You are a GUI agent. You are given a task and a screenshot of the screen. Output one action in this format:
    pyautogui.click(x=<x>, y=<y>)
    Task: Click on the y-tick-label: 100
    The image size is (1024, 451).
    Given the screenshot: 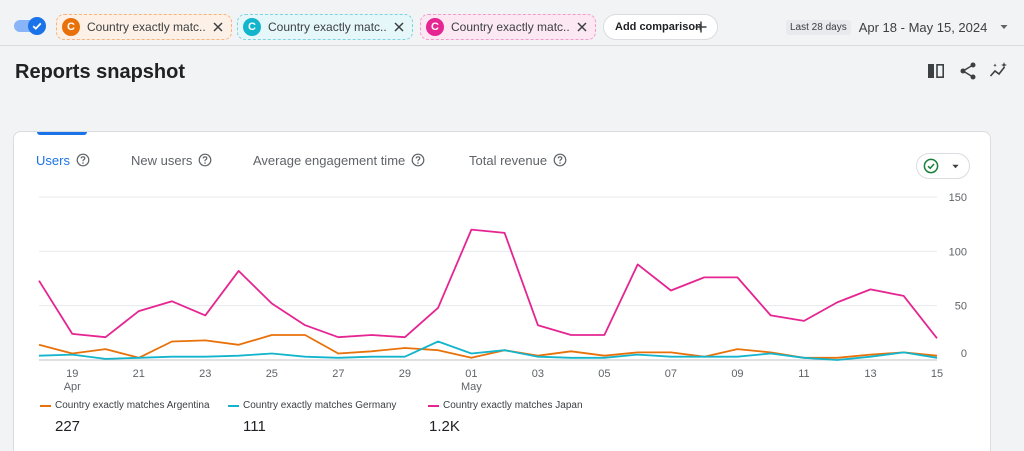 What is the action you would take?
    pyautogui.click(x=958, y=252)
    